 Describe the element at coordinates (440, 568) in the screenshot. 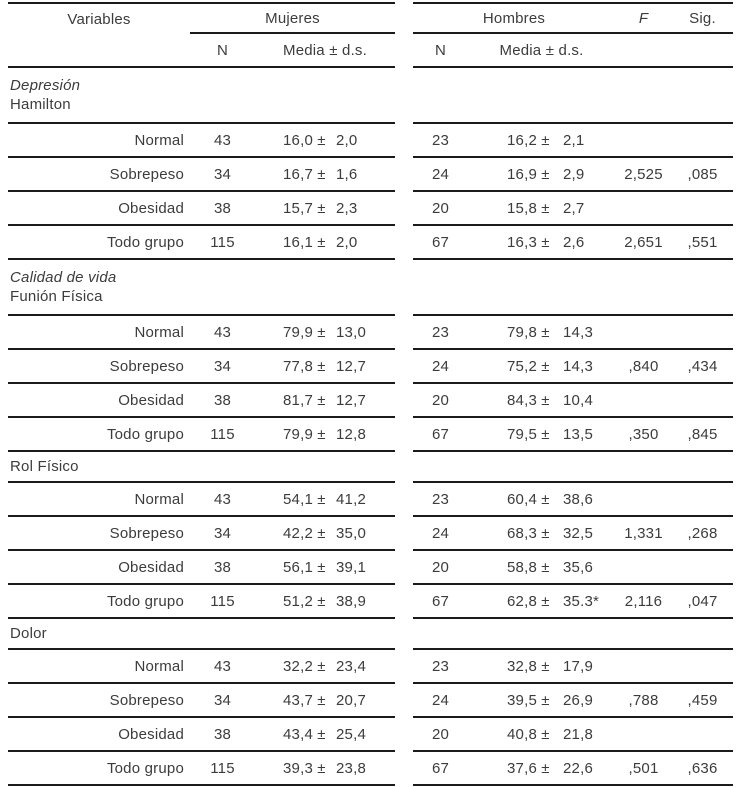

I see `hombres-n-cell: 20` at that location.